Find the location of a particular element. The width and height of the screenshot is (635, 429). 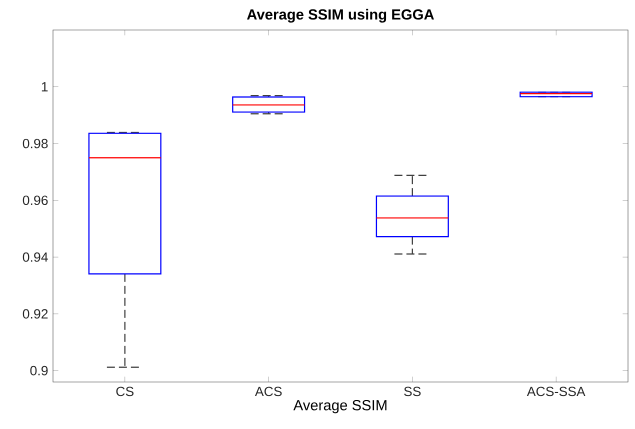

x-tick-label: ACS-SSA is located at coordinates (556, 391).